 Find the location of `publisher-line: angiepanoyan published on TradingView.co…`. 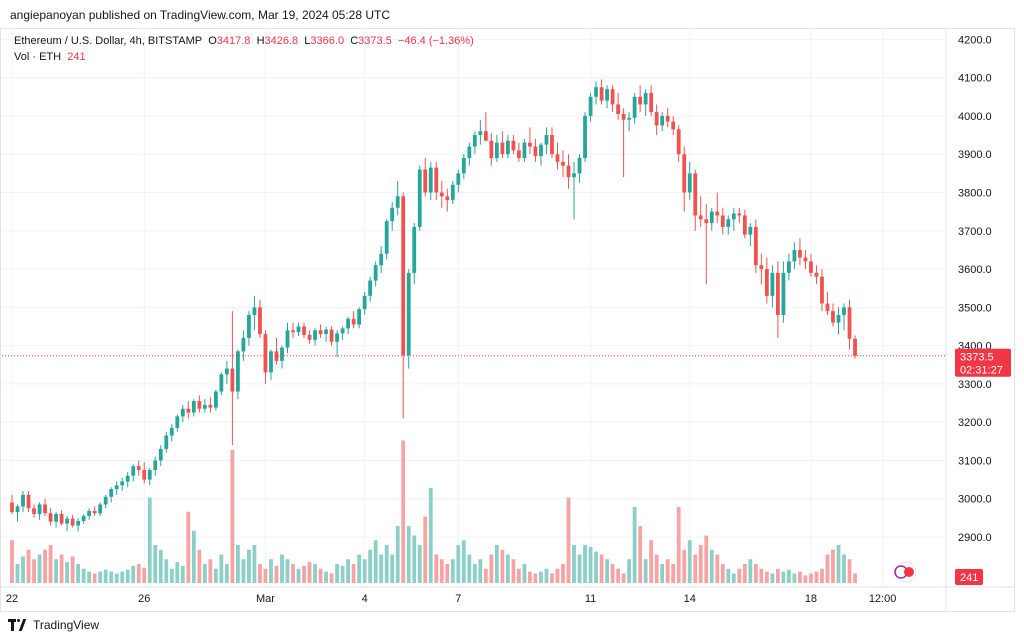

publisher-line: angiepanoyan published on TradingView.co… is located at coordinates (200, 15).